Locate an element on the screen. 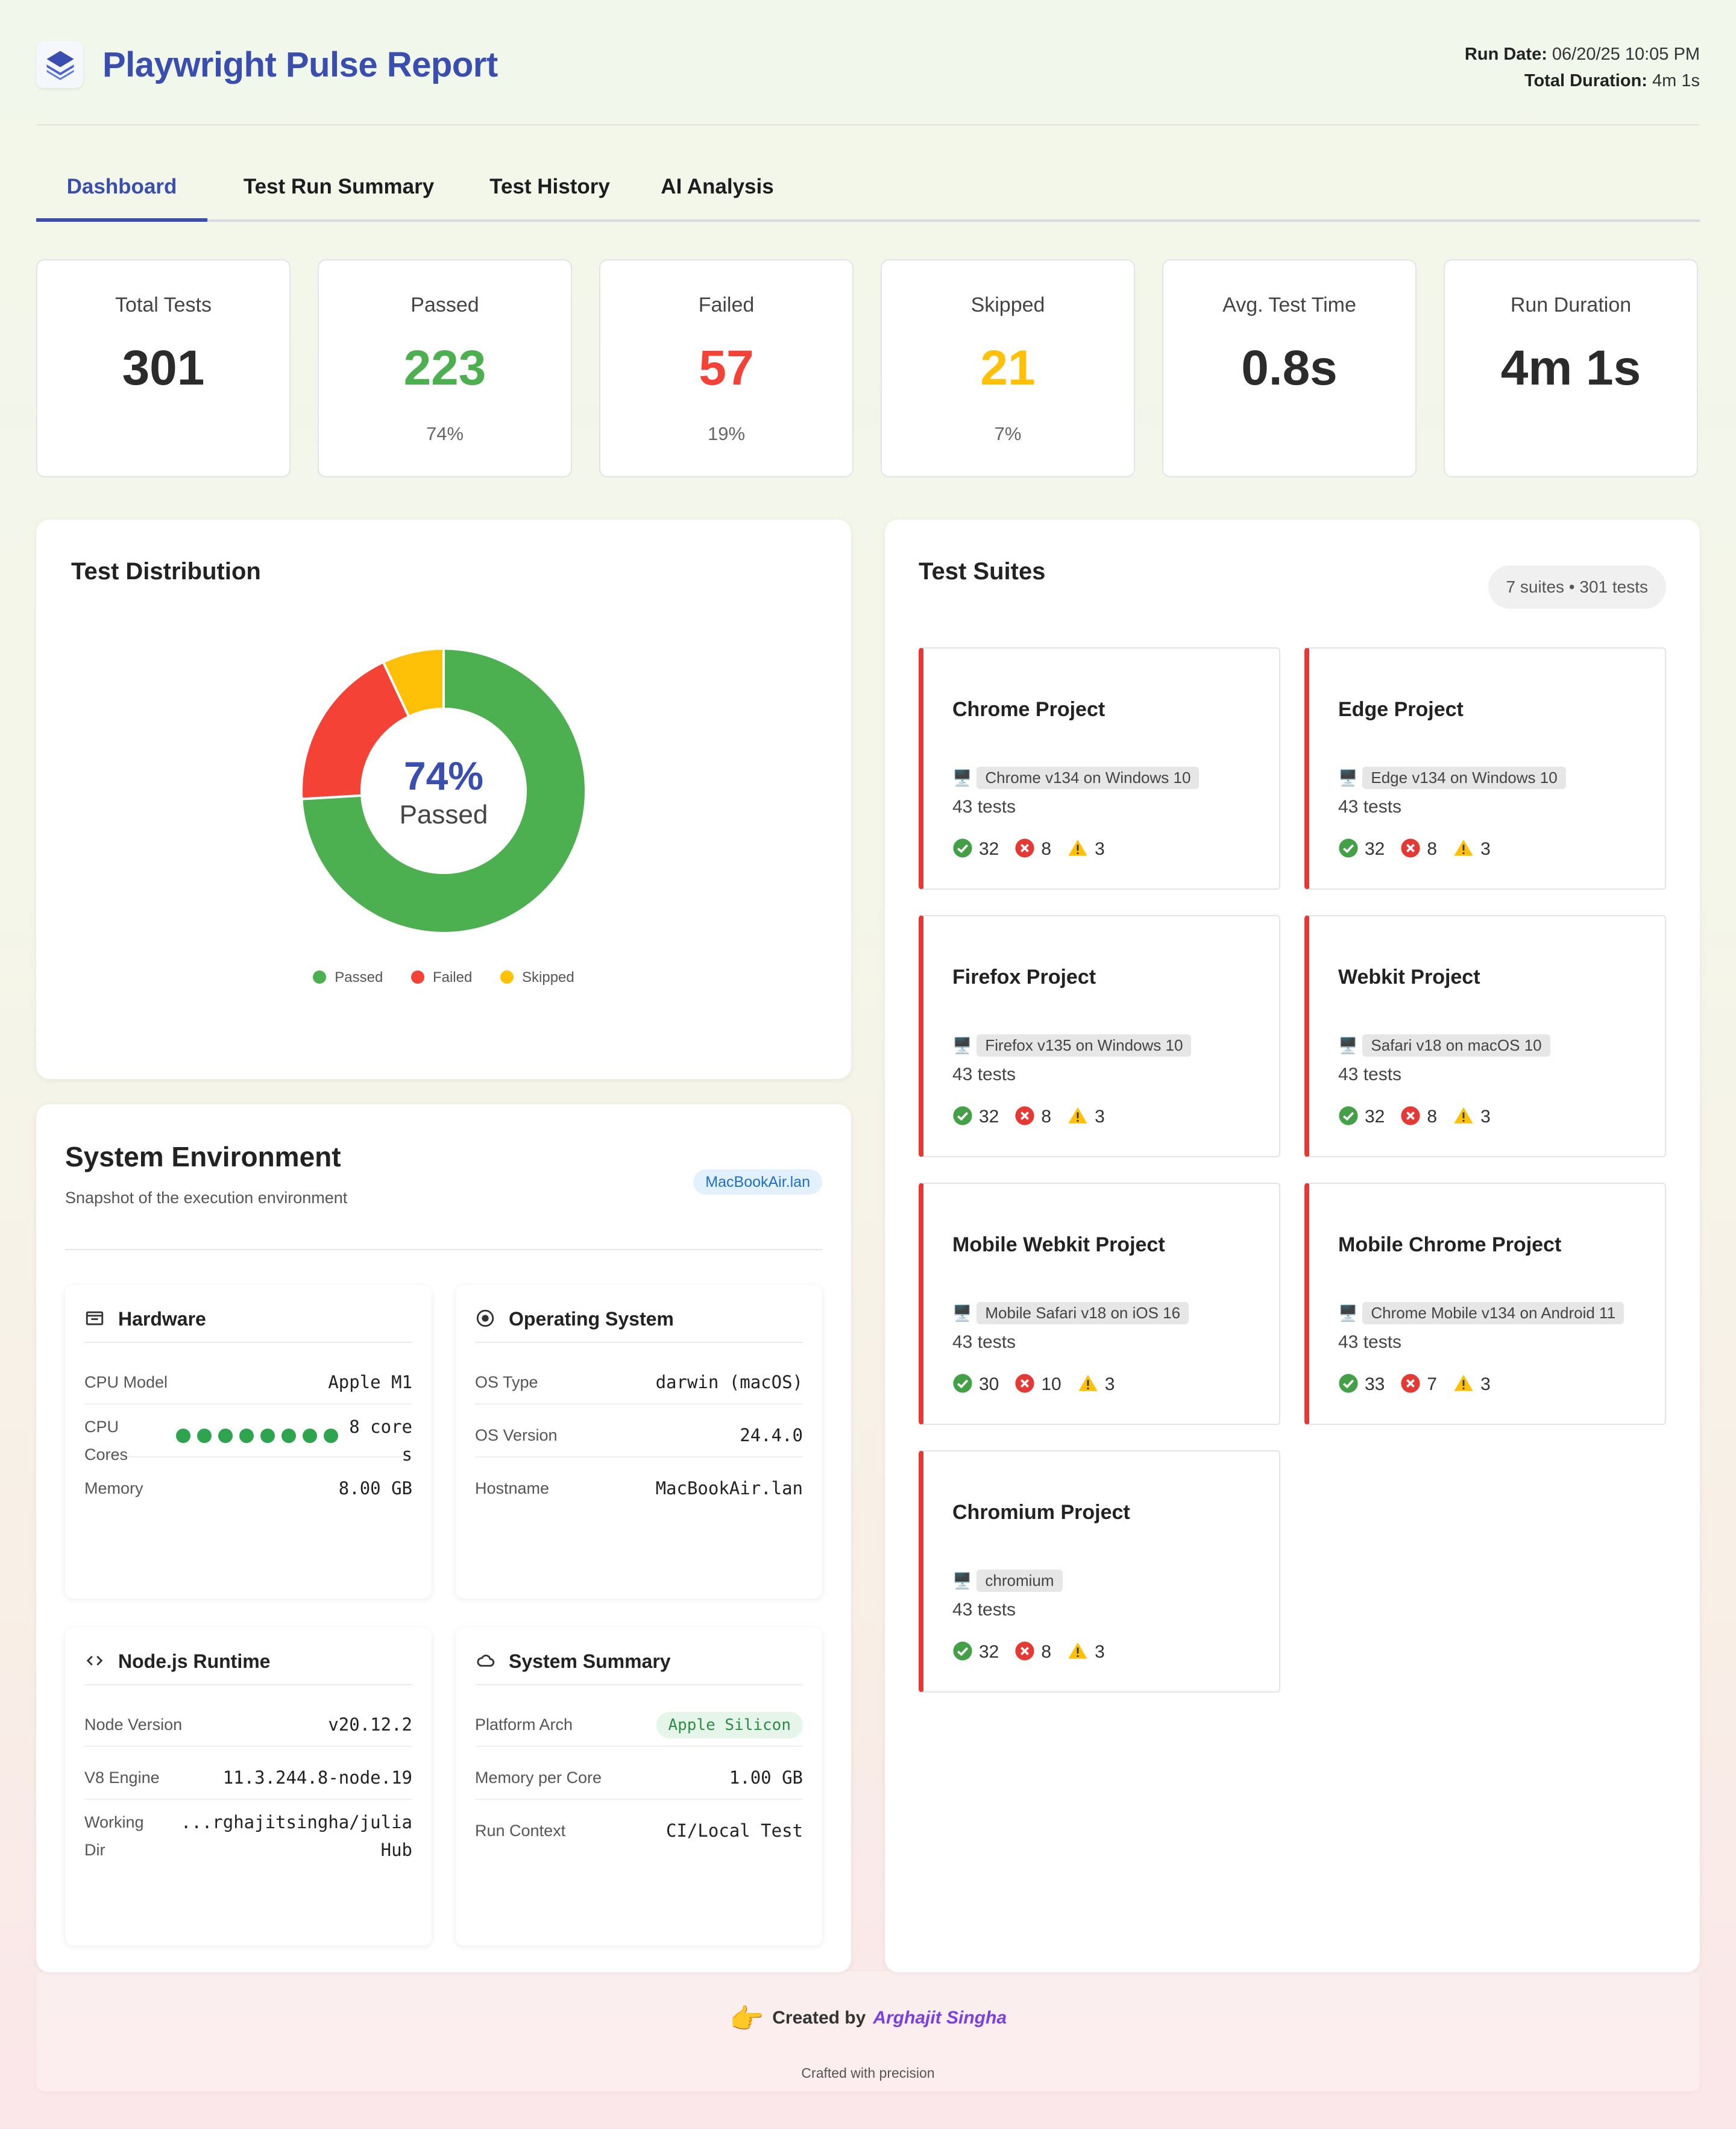 Image resolution: width=1736 pixels, height=2129 pixels. stat-total-tests: Total Tests 301 is located at coordinates (163, 368).